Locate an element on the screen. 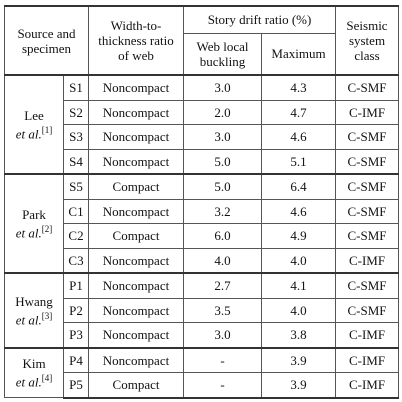 The image size is (402, 402). source-cell: Lee et al.[1] is located at coordinates (34, 124).